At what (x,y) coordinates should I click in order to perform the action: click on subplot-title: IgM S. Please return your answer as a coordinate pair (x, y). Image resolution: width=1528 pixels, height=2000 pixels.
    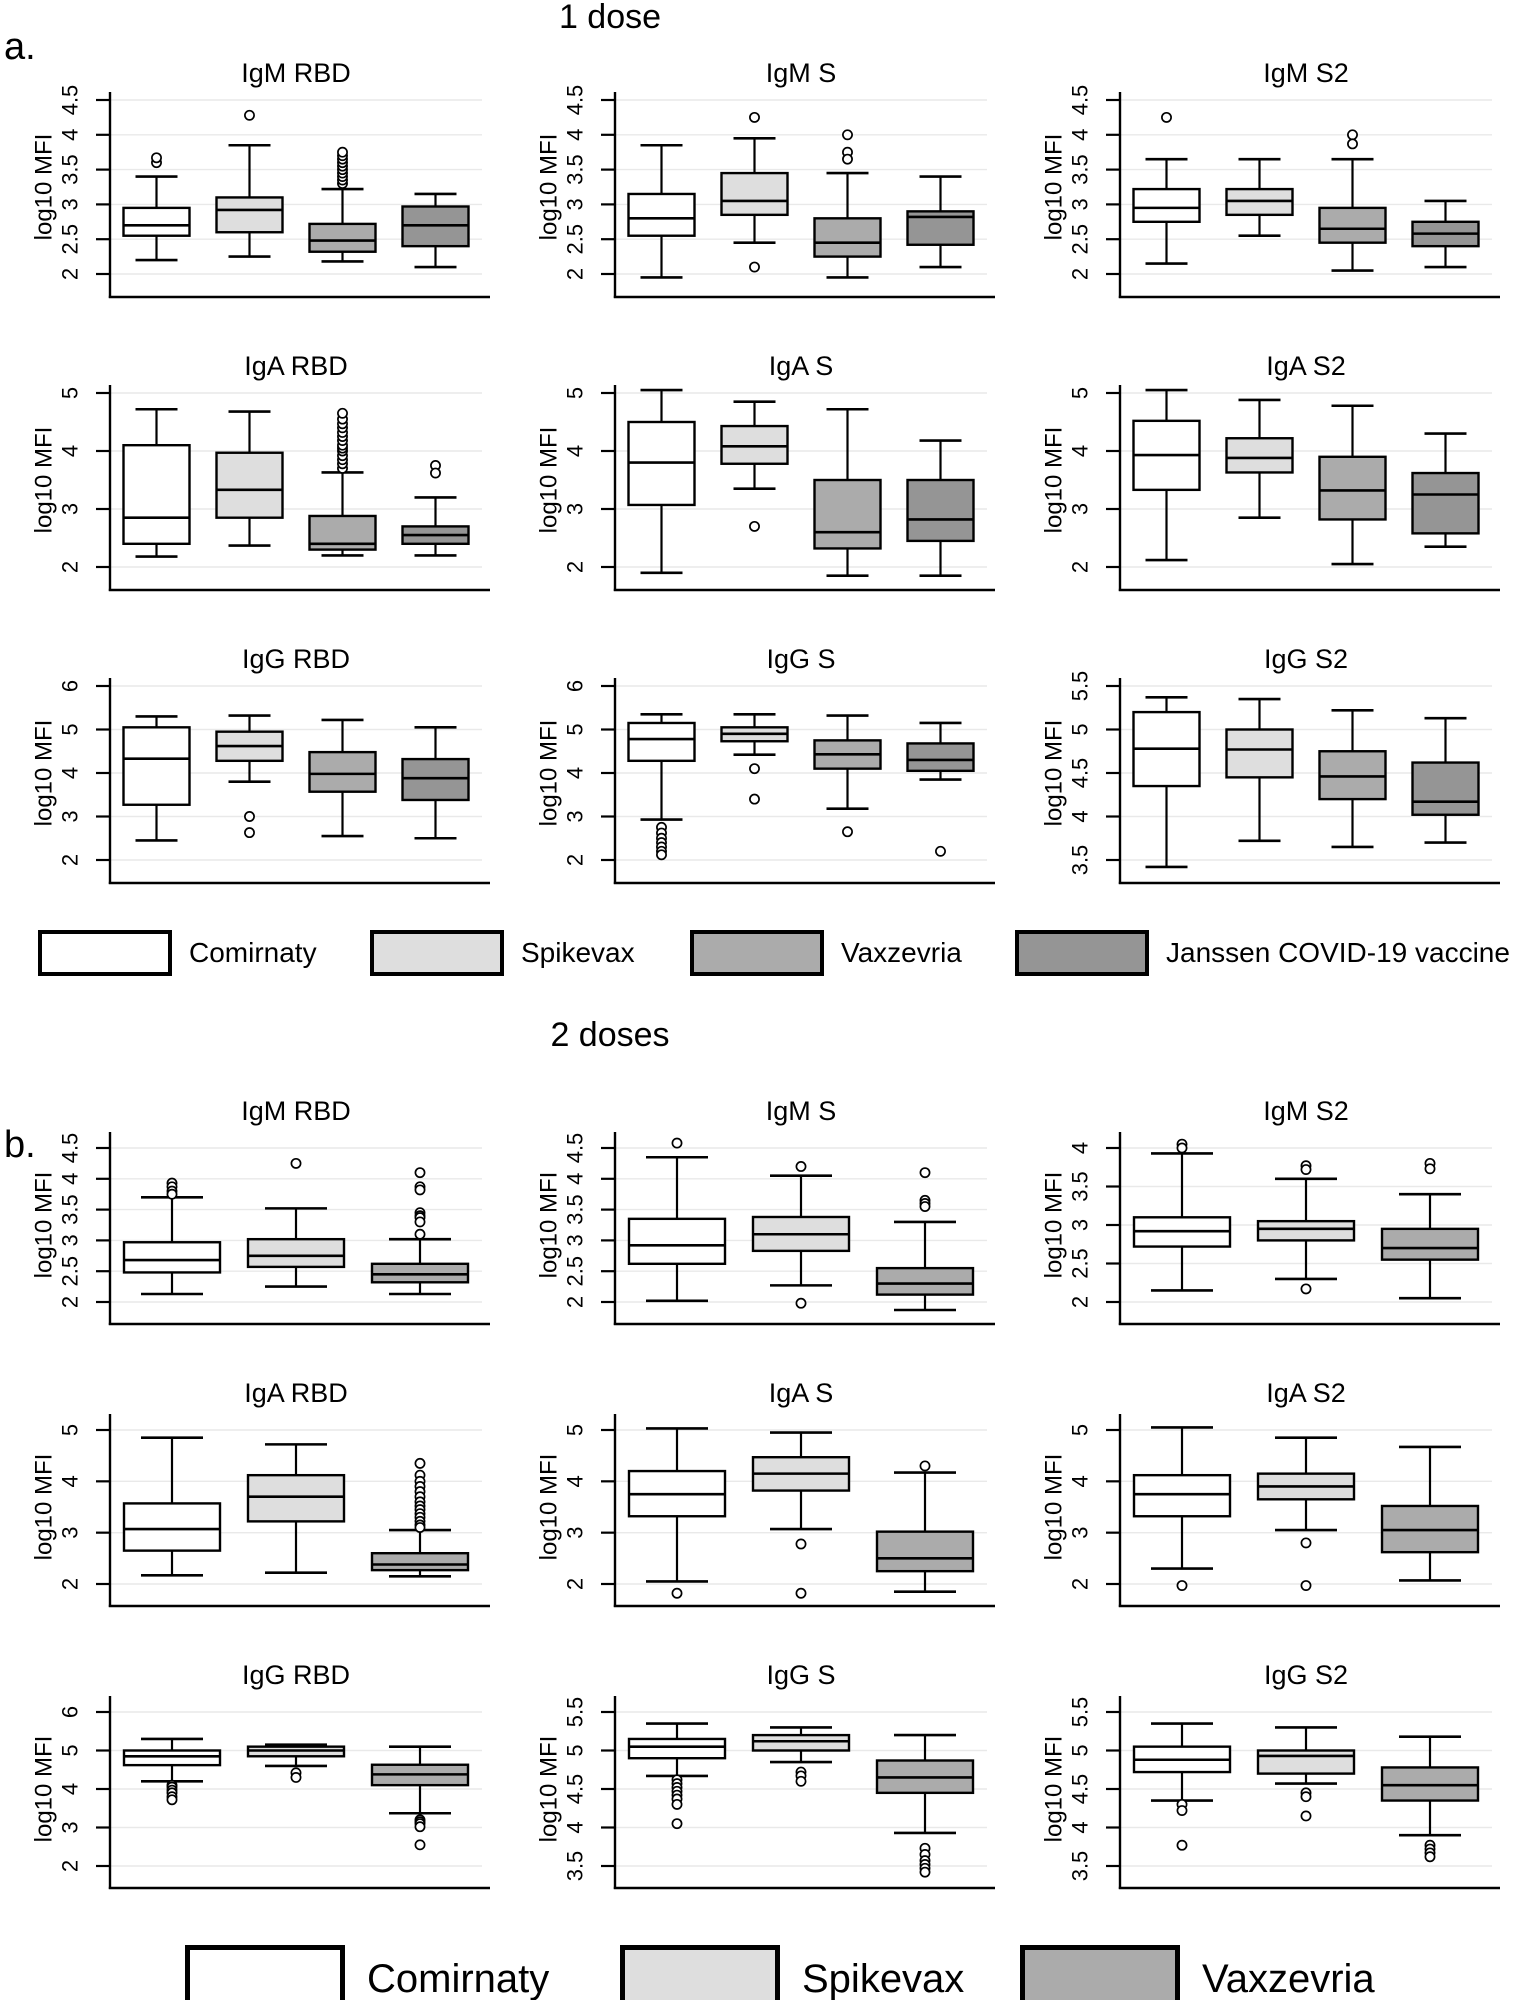
    Looking at the image, I should click on (801, 1111).